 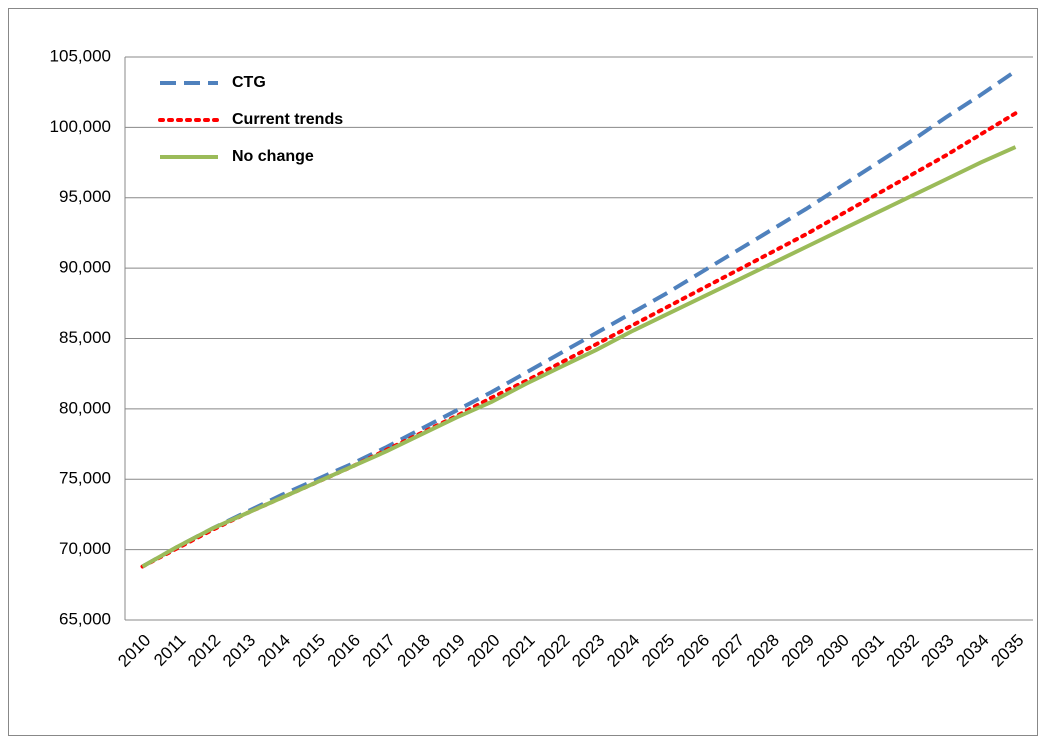 I want to click on legend-label: No change, so click(x=273, y=156).